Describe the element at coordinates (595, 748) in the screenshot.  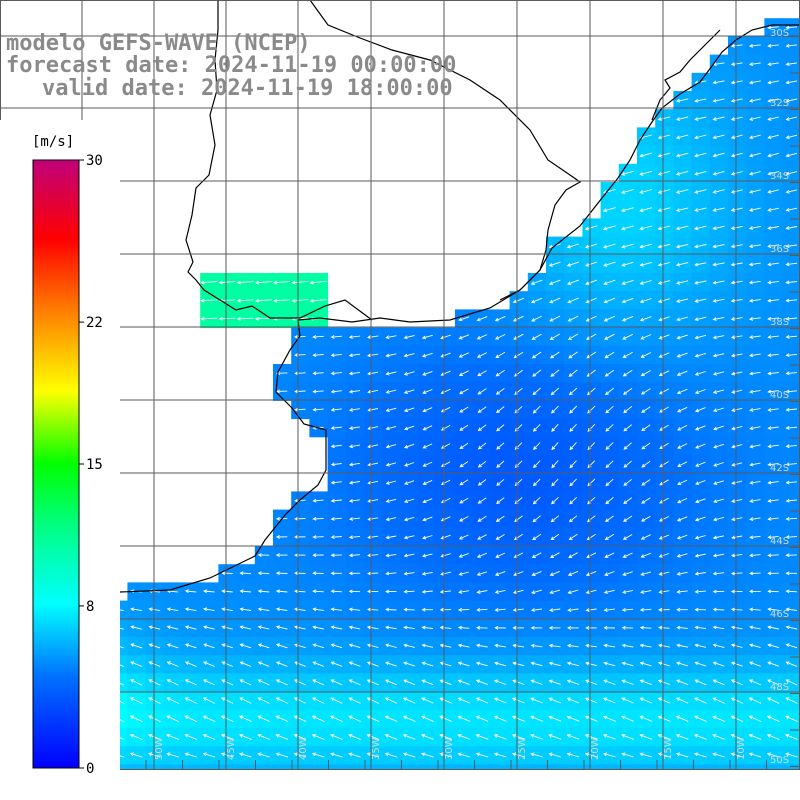
I see `longitude-label: 20W` at that location.